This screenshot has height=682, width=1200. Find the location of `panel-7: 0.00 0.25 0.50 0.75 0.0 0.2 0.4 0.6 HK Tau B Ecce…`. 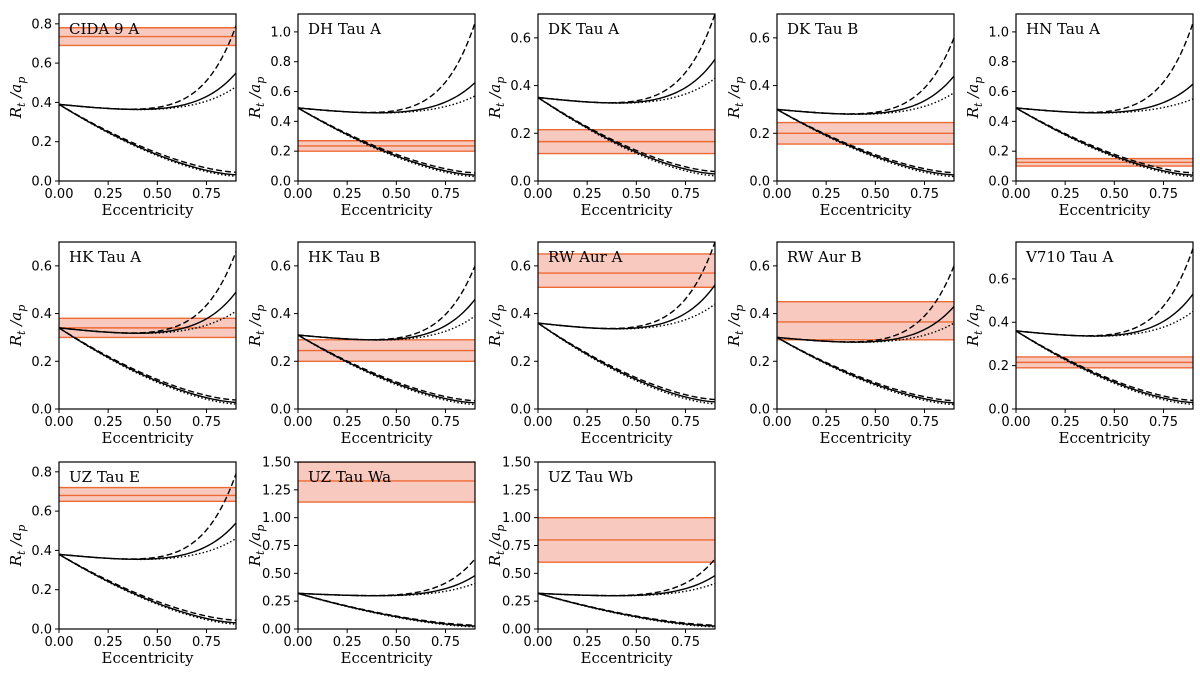

panel-7: 0.00 0.25 0.50 0.75 0.0 0.2 0.4 0.6 HK Tau B Ecce… is located at coordinates (361, 344).